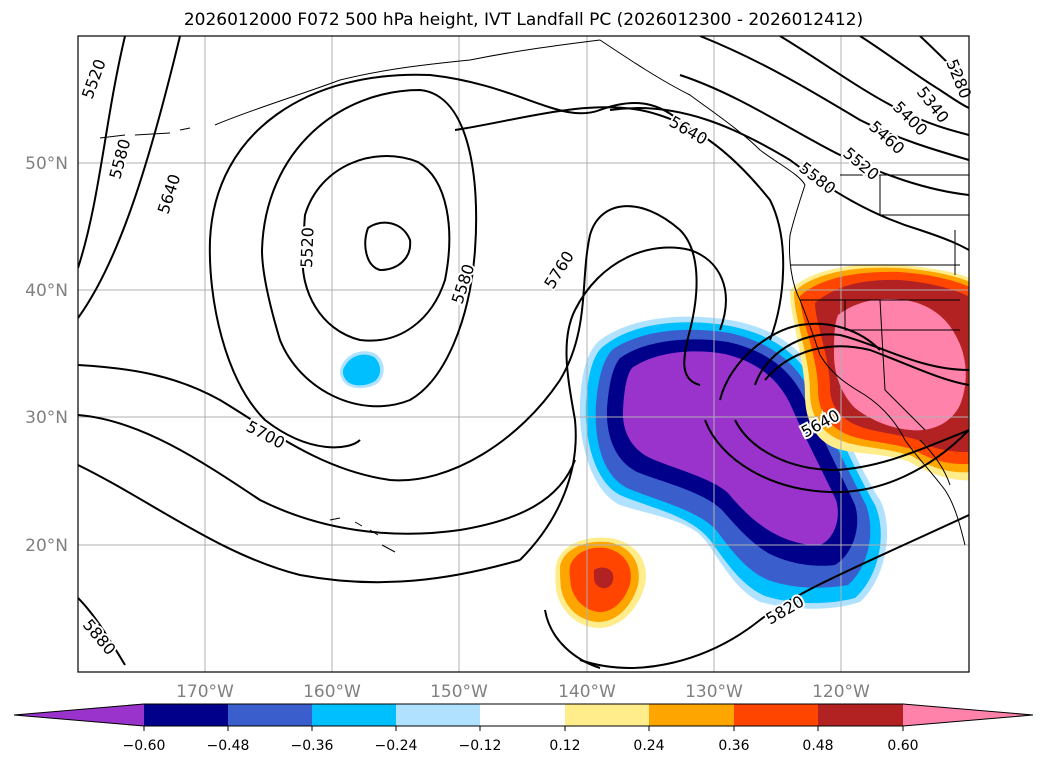 The image size is (1047, 765). Describe the element at coordinates (144, 746) in the screenshot. I see `colorbar-tick-label: −0.60` at that location.